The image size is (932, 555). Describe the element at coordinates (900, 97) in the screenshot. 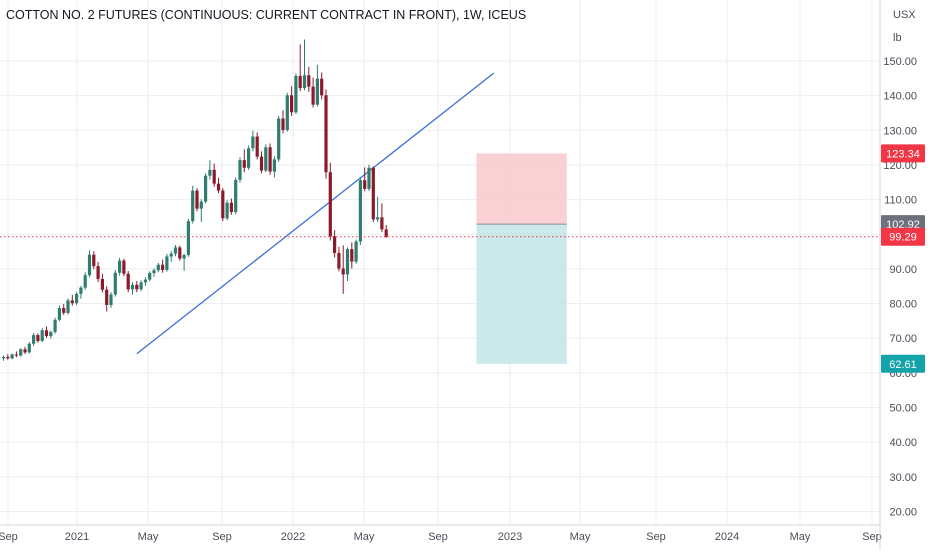

I see `y-tick-label: 140.00` at that location.